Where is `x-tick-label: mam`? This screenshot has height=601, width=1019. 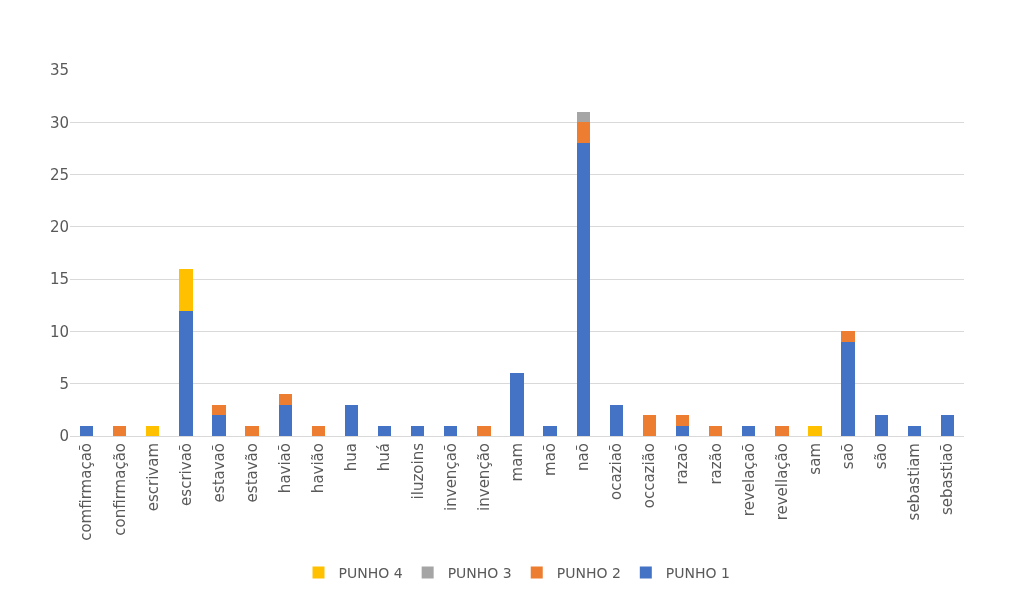 x-tick-label: mam is located at coordinates (516, 462).